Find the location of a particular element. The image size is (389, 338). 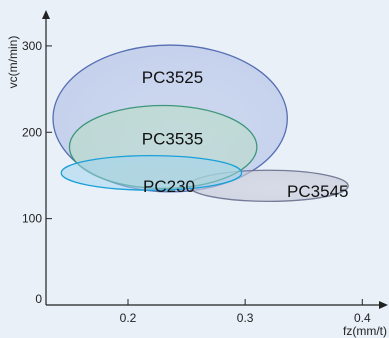

x-axis-label: fz(mm/t) is located at coordinates (365, 331).